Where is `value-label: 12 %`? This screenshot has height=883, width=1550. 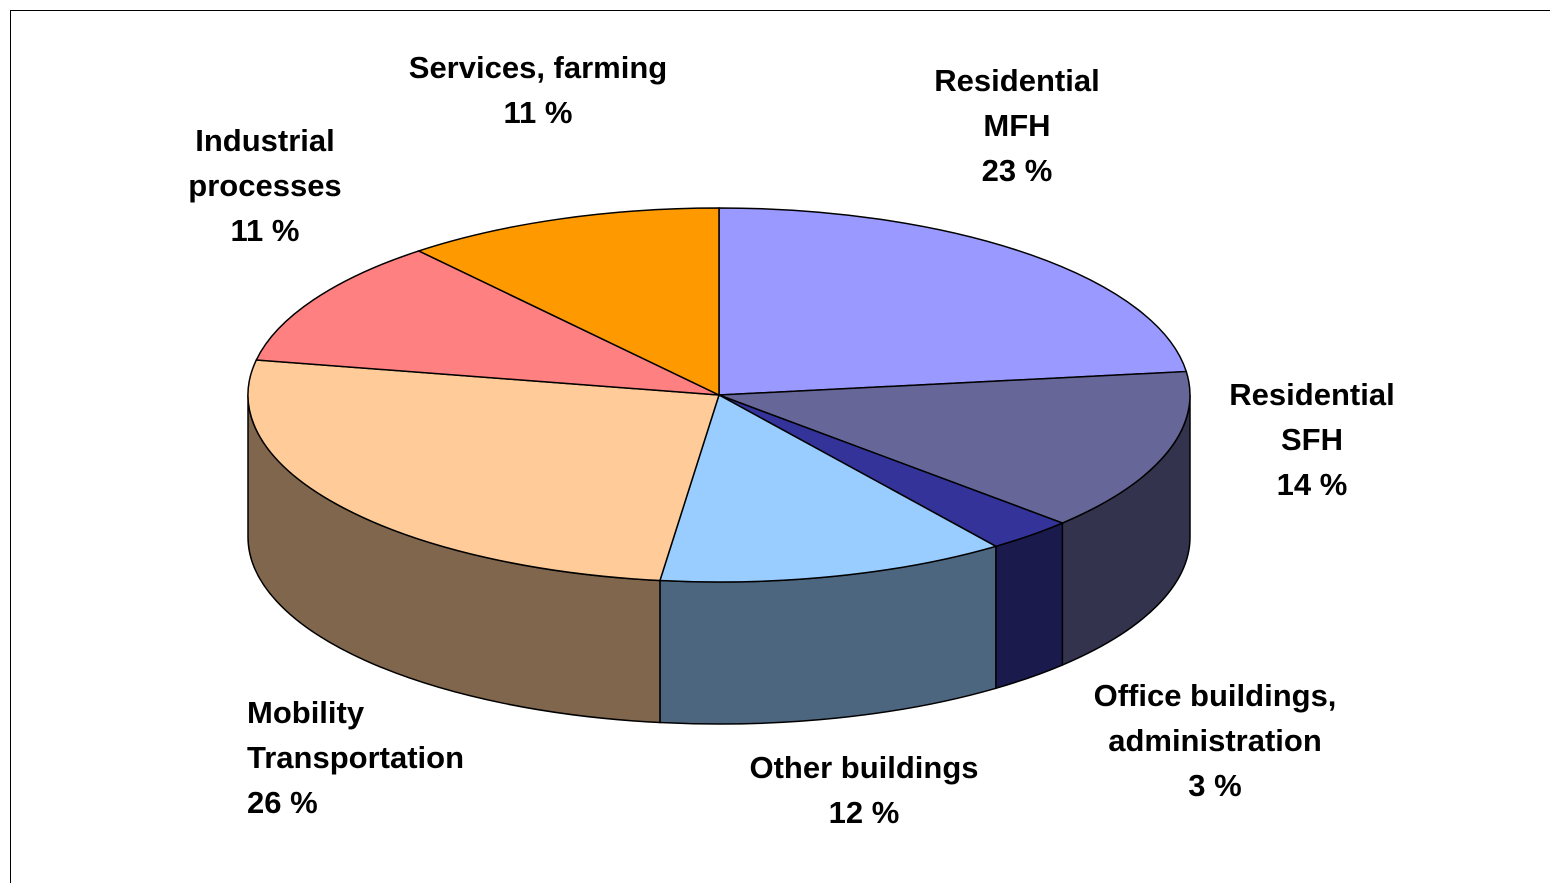 value-label: 12 % is located at coordinates (864, 812).